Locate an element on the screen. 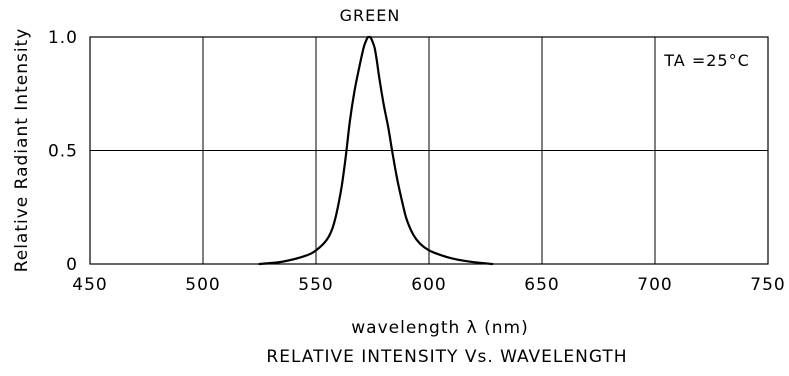 The width and height of the screenshot is (789, 376). x-tick-label: 500 is located at coordinates (202, 285).